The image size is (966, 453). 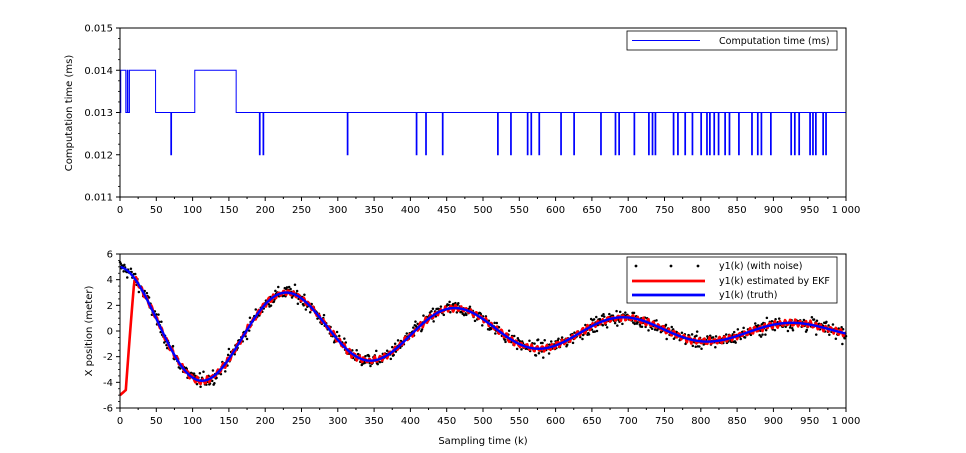 What do you see at coordinates (519, 210) in the screenshot?
I see `x-tick-label: 550` at bounding box center [519, 210].